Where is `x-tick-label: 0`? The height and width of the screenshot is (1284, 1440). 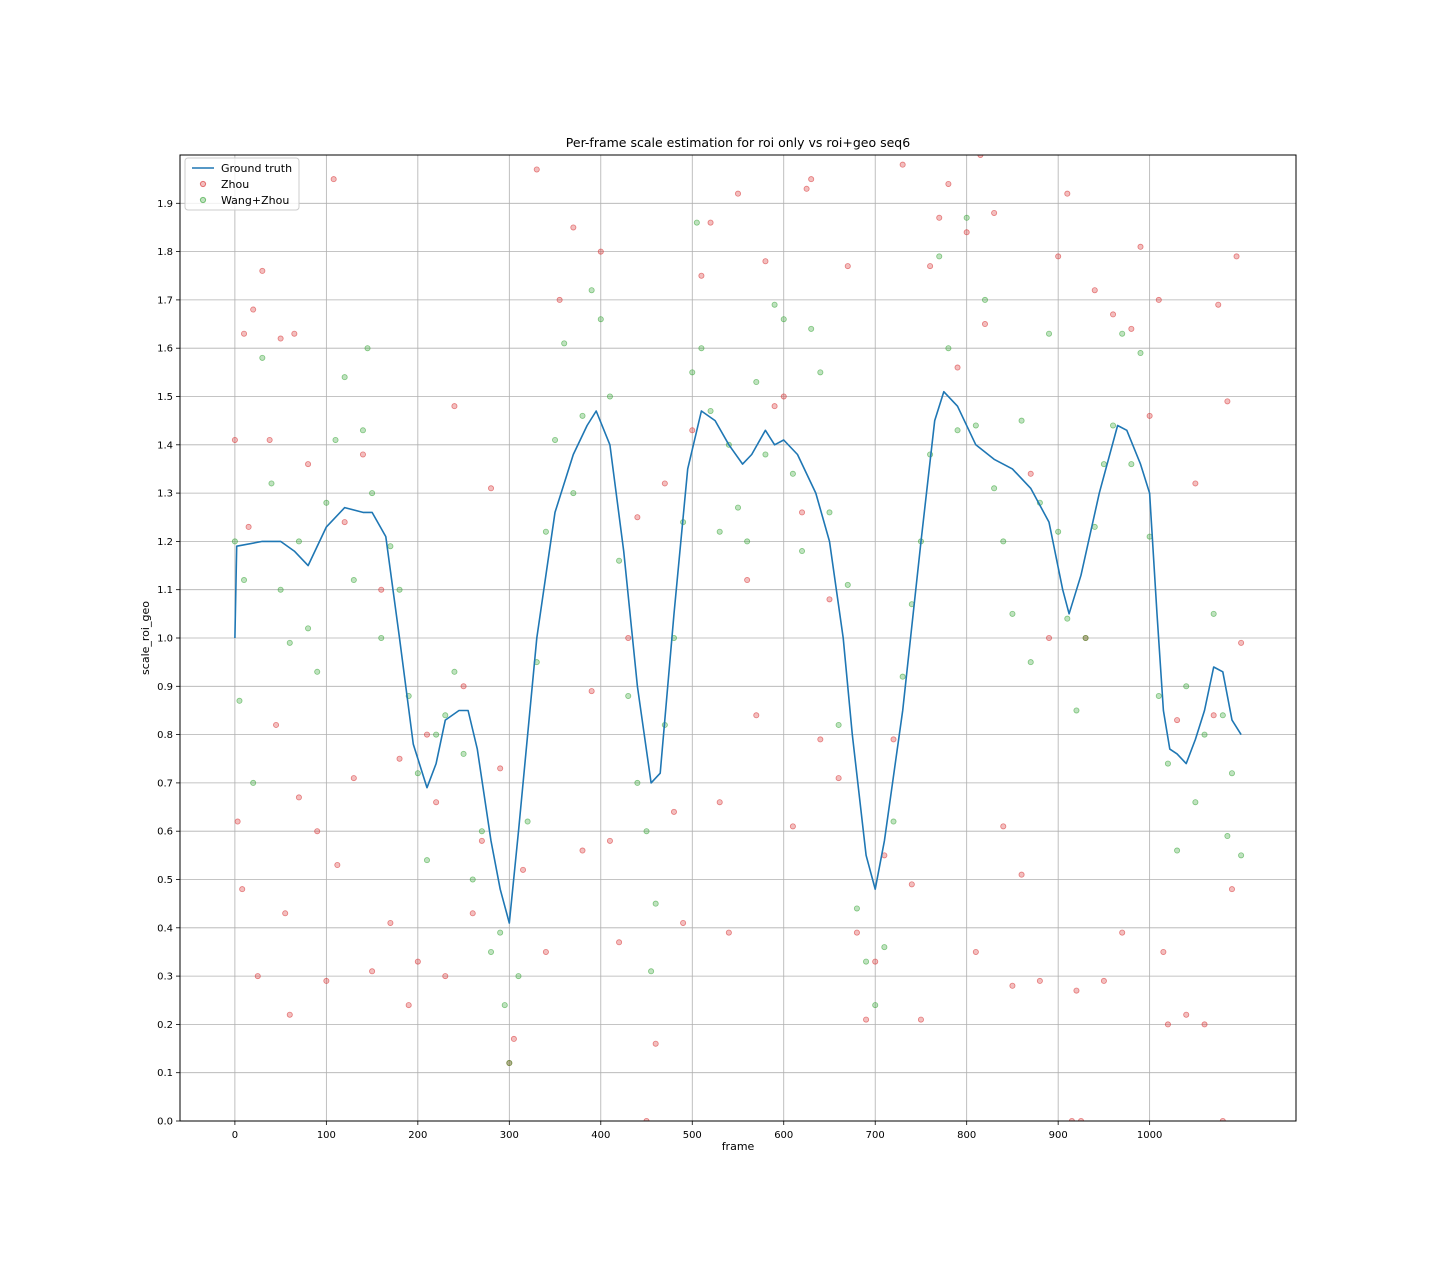
x-tick-label: 0 is located at coordinates (235, 1135).